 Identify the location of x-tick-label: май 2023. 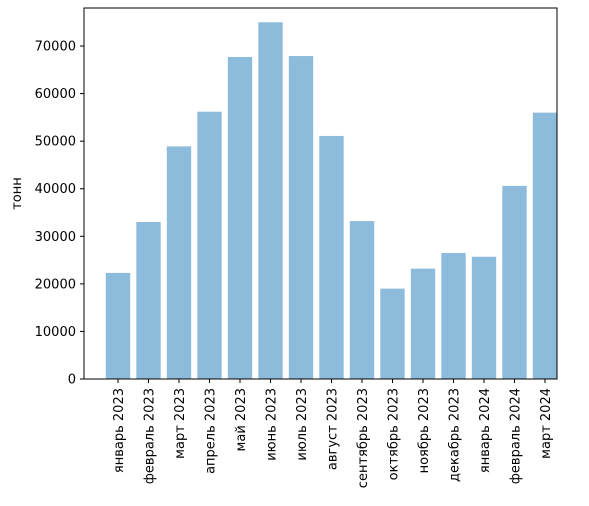
(241, 419).